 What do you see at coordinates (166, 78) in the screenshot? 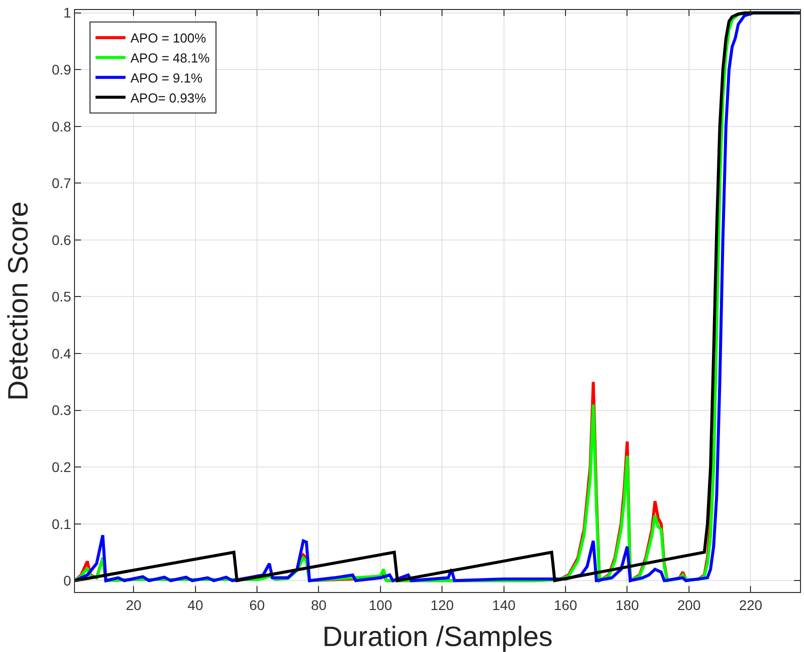
I see `legend-label: APO = 9.1%` at bounding box center [166, 78].